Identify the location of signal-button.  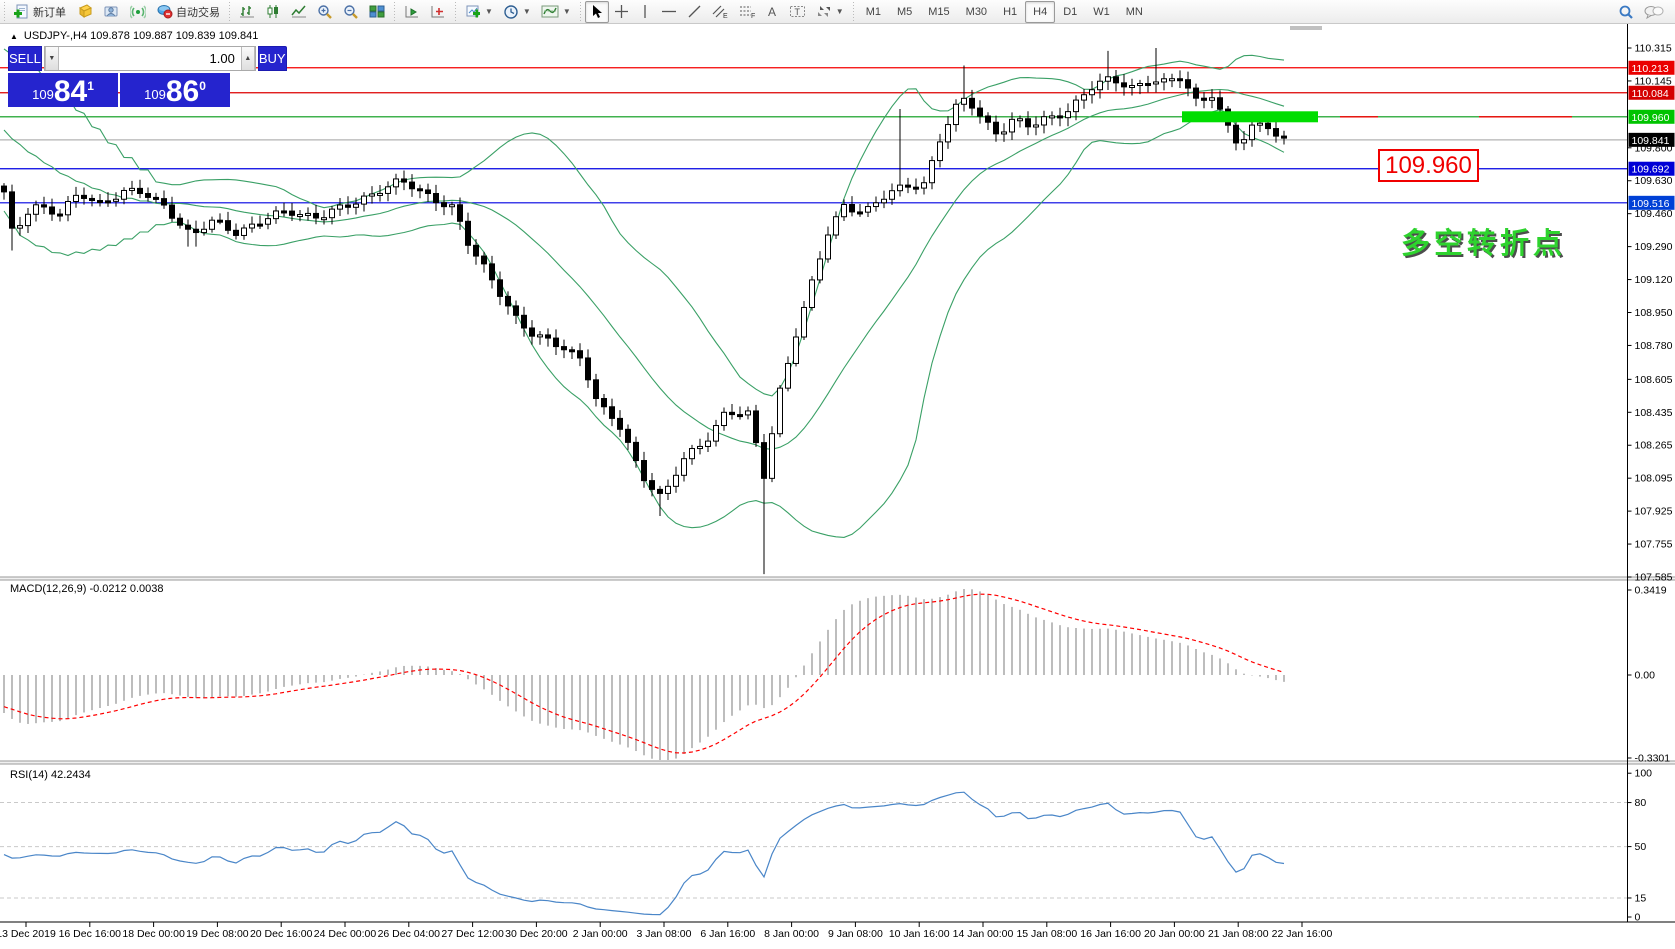
(138, 12).